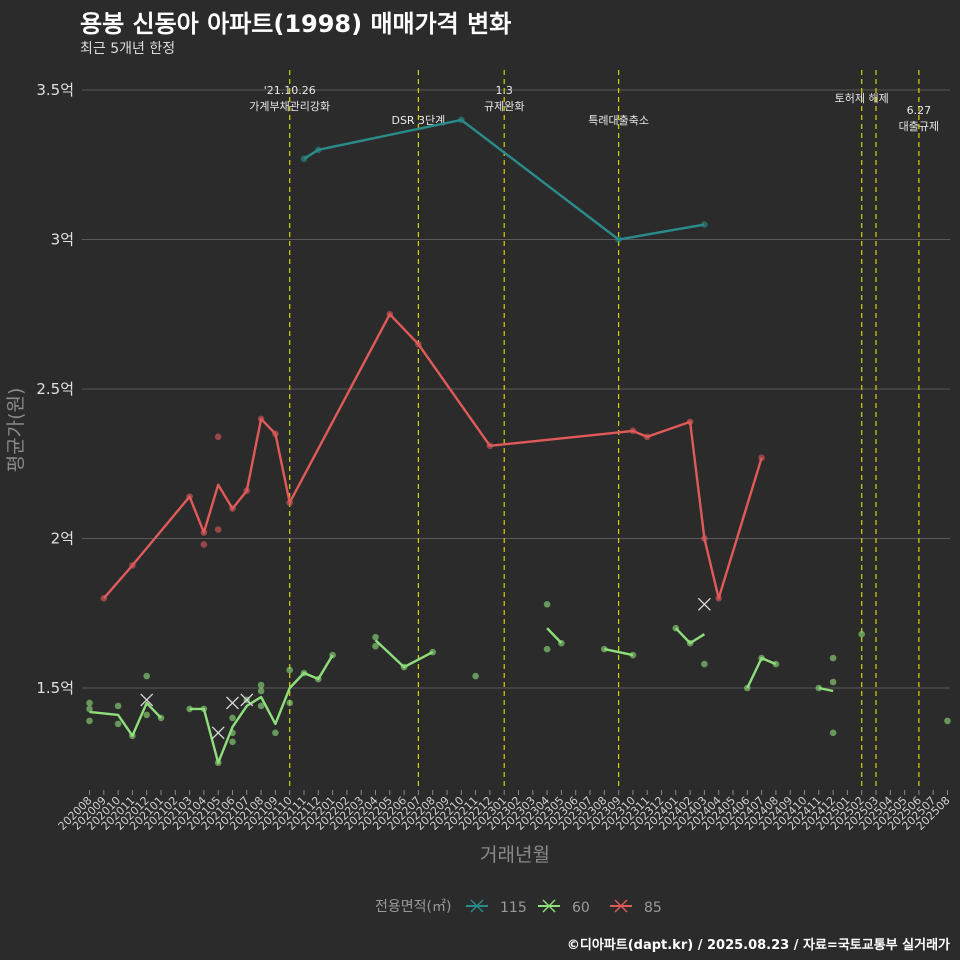 This screenshot has height=960, width=960. I want to click on y-tick-label: 1.5억, so click(55, 688).